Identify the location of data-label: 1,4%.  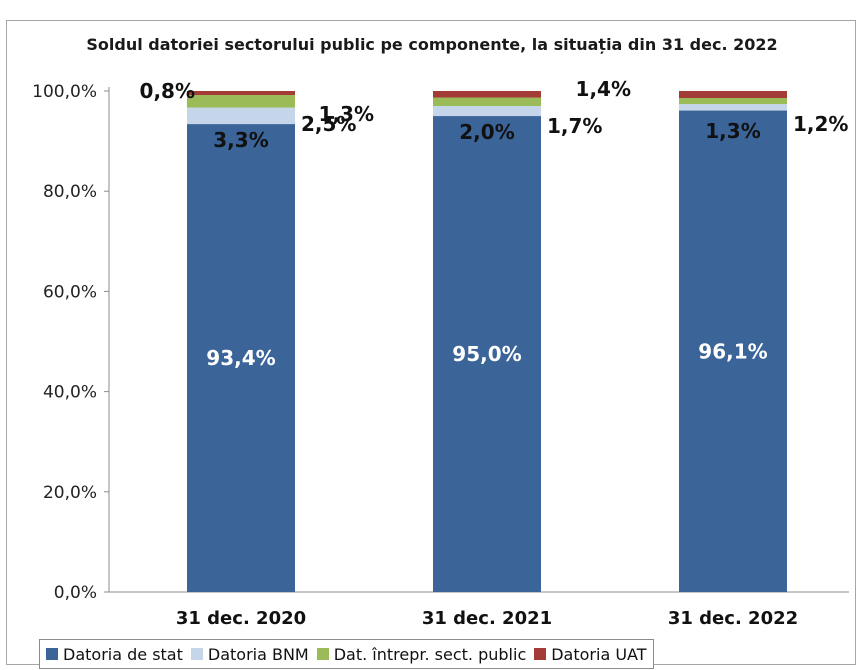
(603, 89).